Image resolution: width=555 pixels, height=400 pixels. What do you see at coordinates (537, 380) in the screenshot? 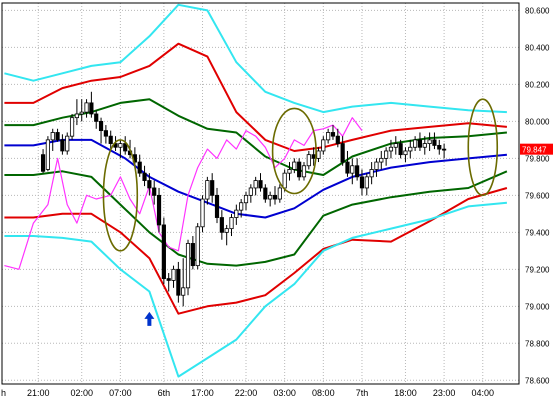
I see `y-tick-label: 78.600` at bounding box center [537, 380].